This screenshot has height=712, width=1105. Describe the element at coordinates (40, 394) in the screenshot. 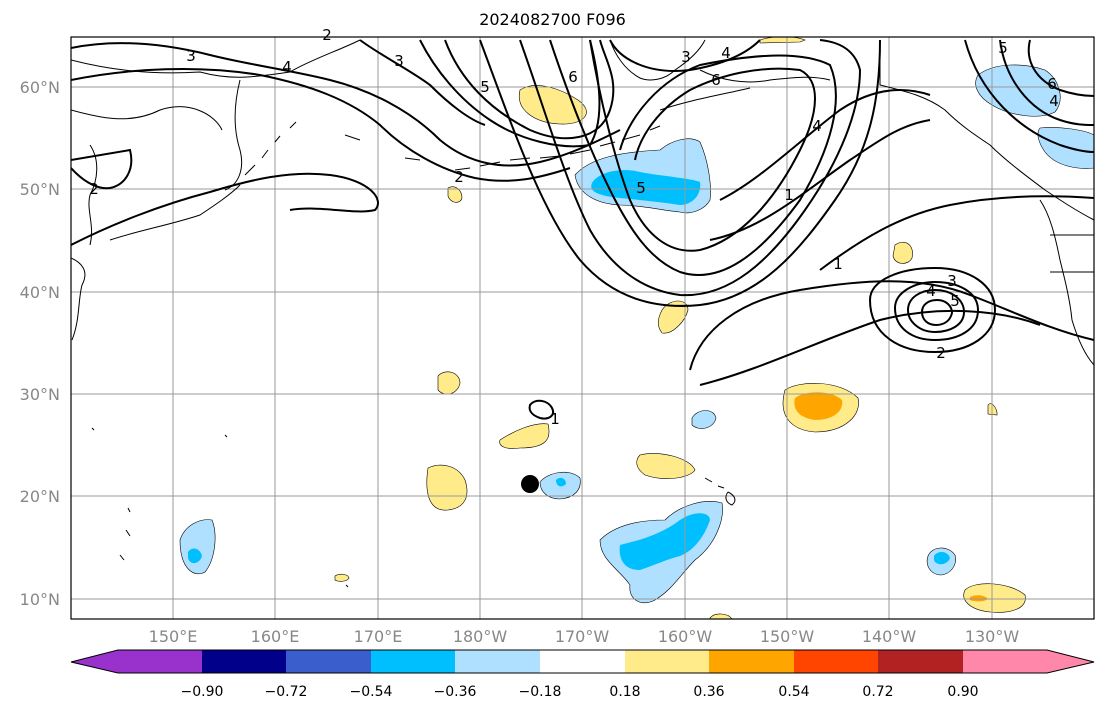

I see `lat-tick-label: 30°N` at that location.